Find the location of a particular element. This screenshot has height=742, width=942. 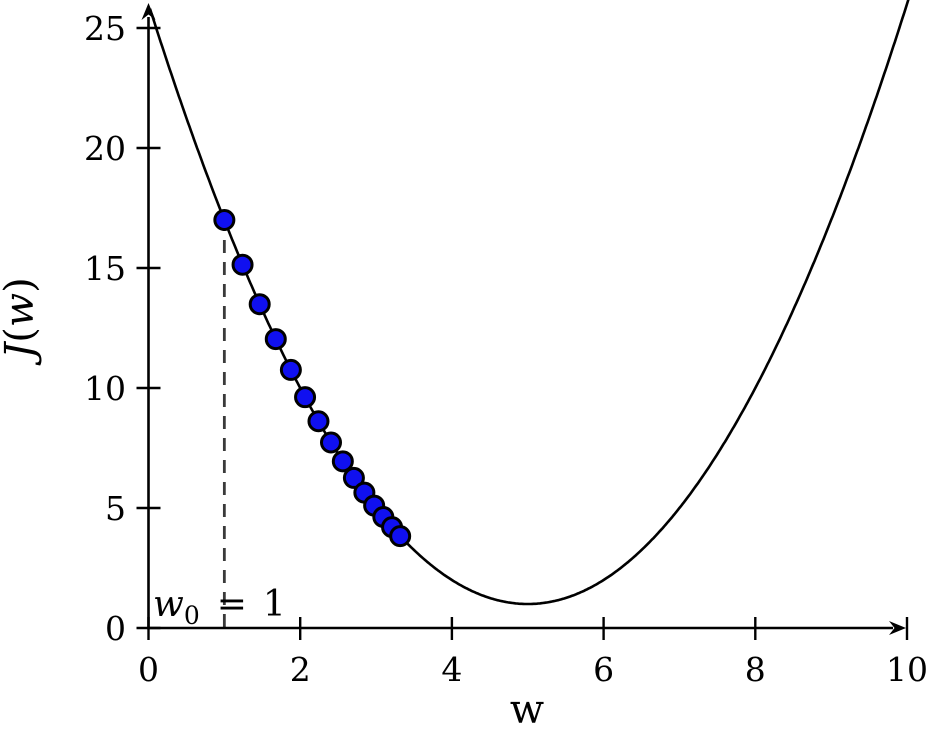

w0-annotation: w0 = 1 is located at coordinates (219, 607).